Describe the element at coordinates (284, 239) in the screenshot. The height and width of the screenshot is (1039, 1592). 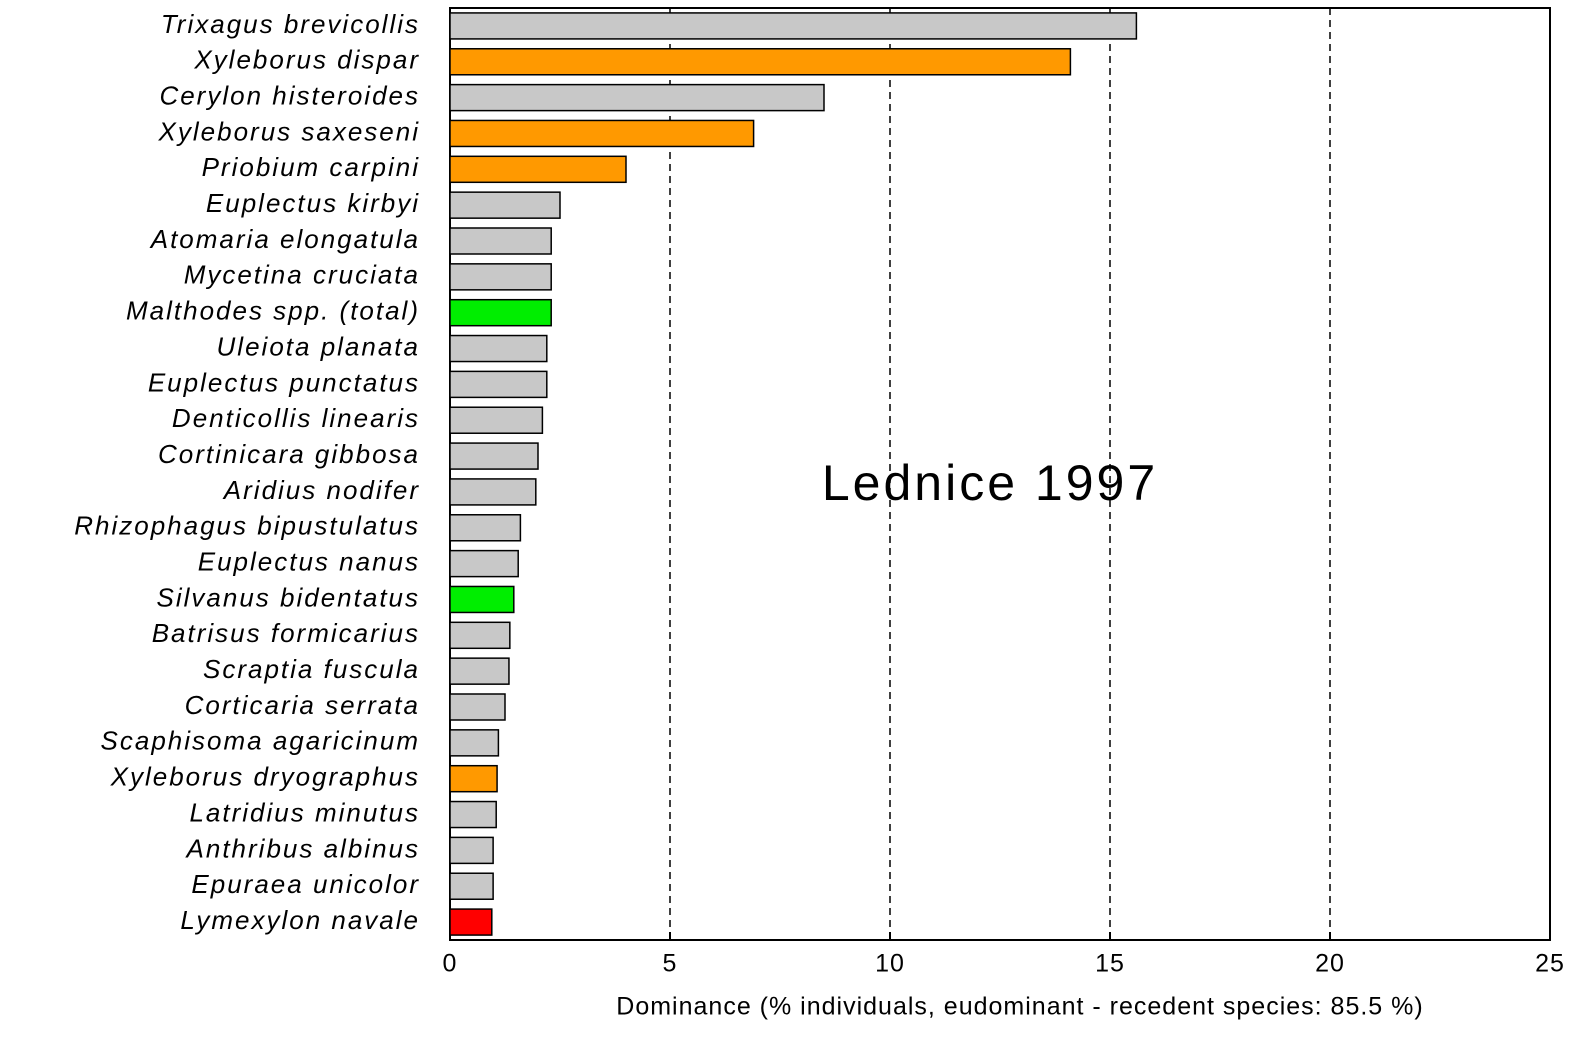
I see `y-tick-label: Atomaria elongatula` at that location.